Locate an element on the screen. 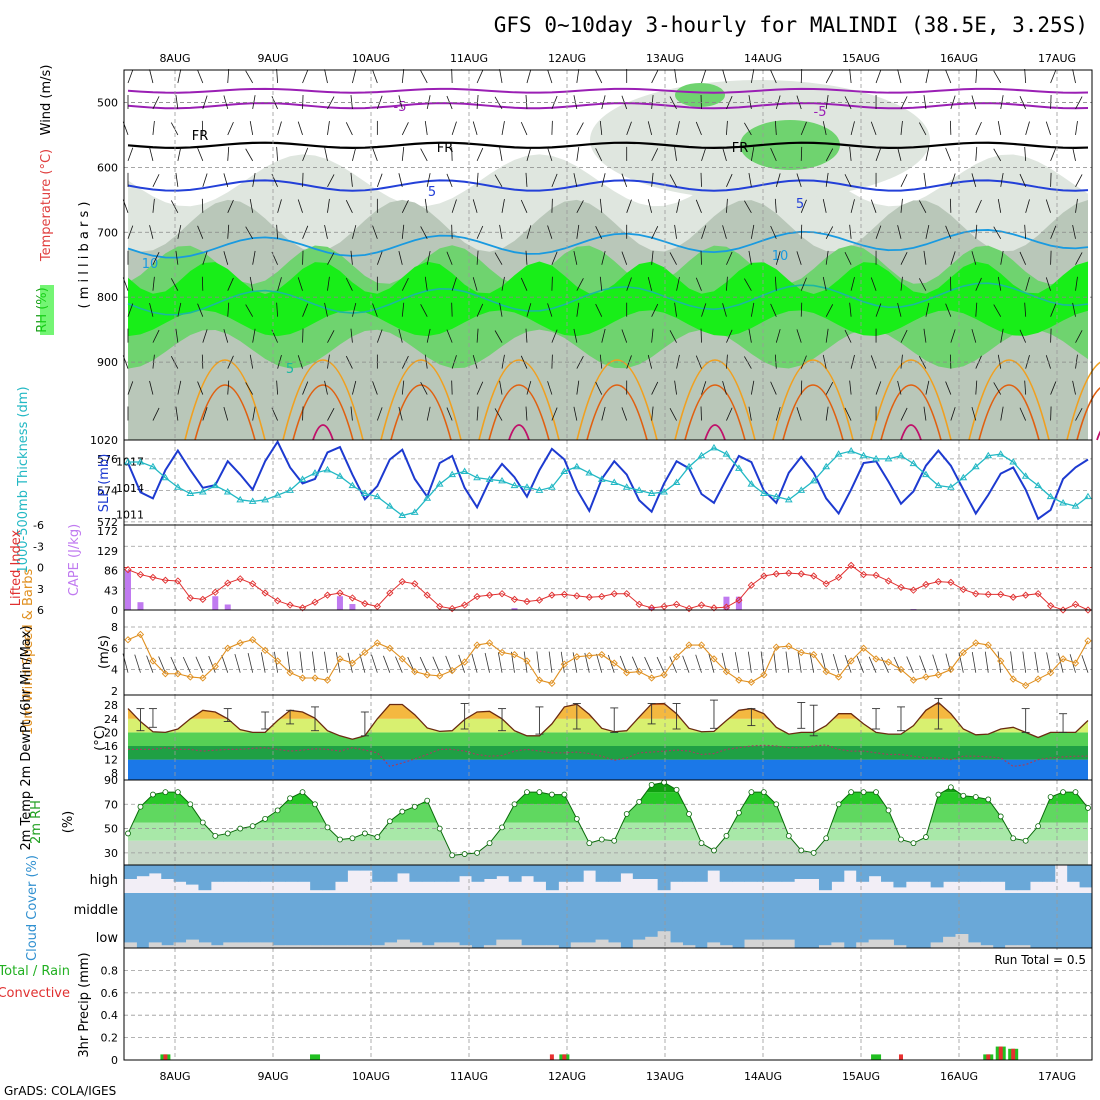 This screenshot has height=1100, width=1100. contour-label: -5 is located at coordinates (820, 112).